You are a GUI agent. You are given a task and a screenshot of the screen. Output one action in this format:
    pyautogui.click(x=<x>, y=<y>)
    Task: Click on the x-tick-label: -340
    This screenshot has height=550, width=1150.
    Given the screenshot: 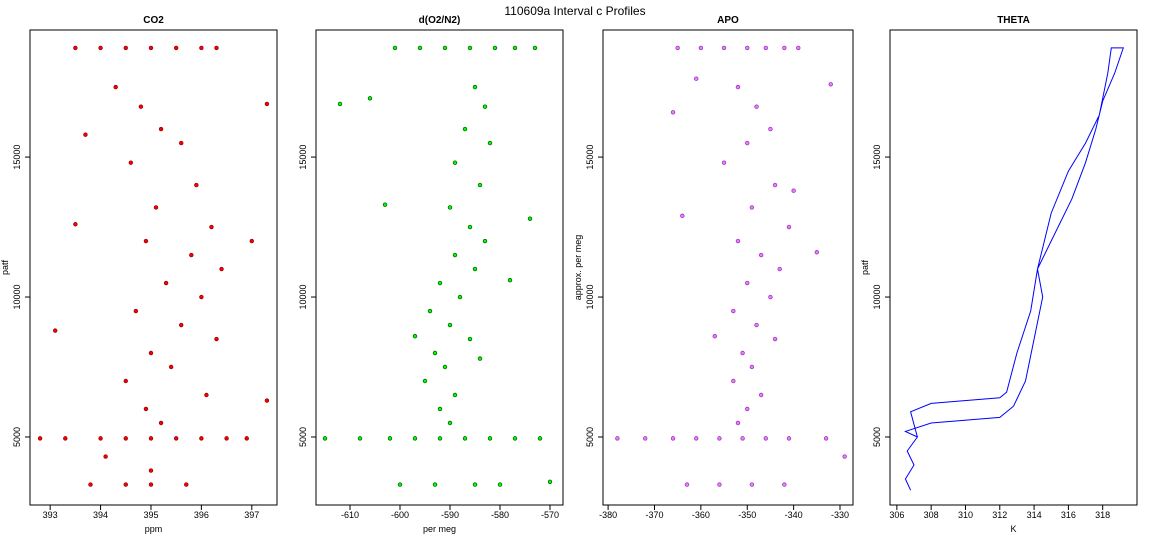 What is the action you would take?
    pyautogui.click(x=794, y=515)
    